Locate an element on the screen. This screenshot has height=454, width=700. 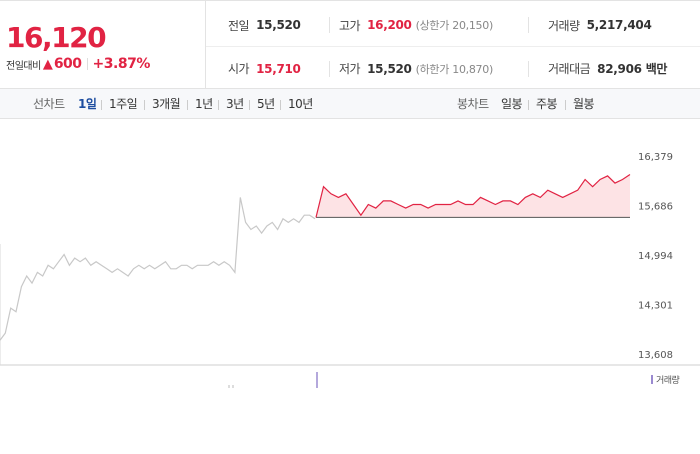
lower-limit: (하한가 10,870) is located at coordinates (454, 69).